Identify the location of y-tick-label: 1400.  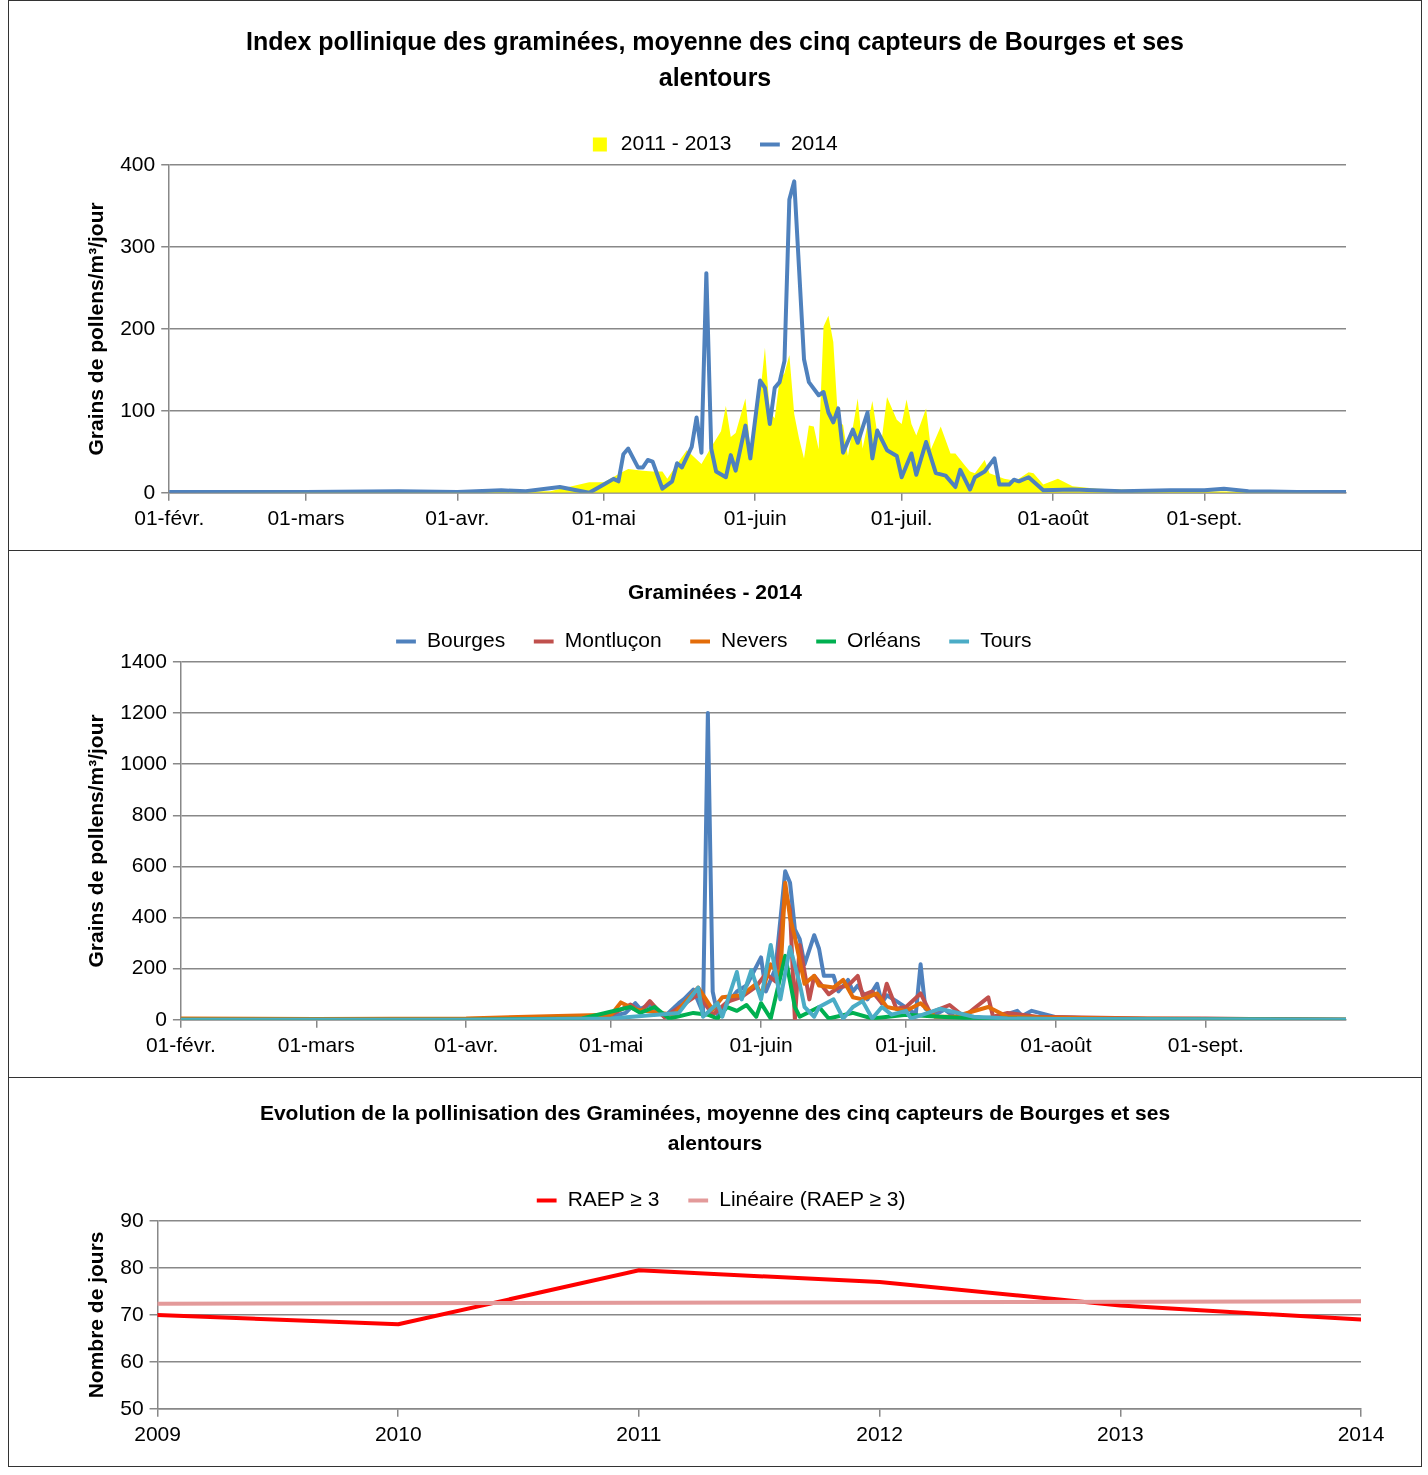
(143, 660).